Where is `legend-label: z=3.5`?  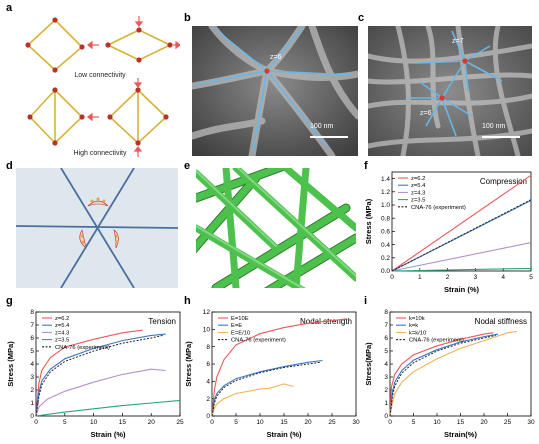 legend-label: z=3.5 is located at coordinates (418, 201).